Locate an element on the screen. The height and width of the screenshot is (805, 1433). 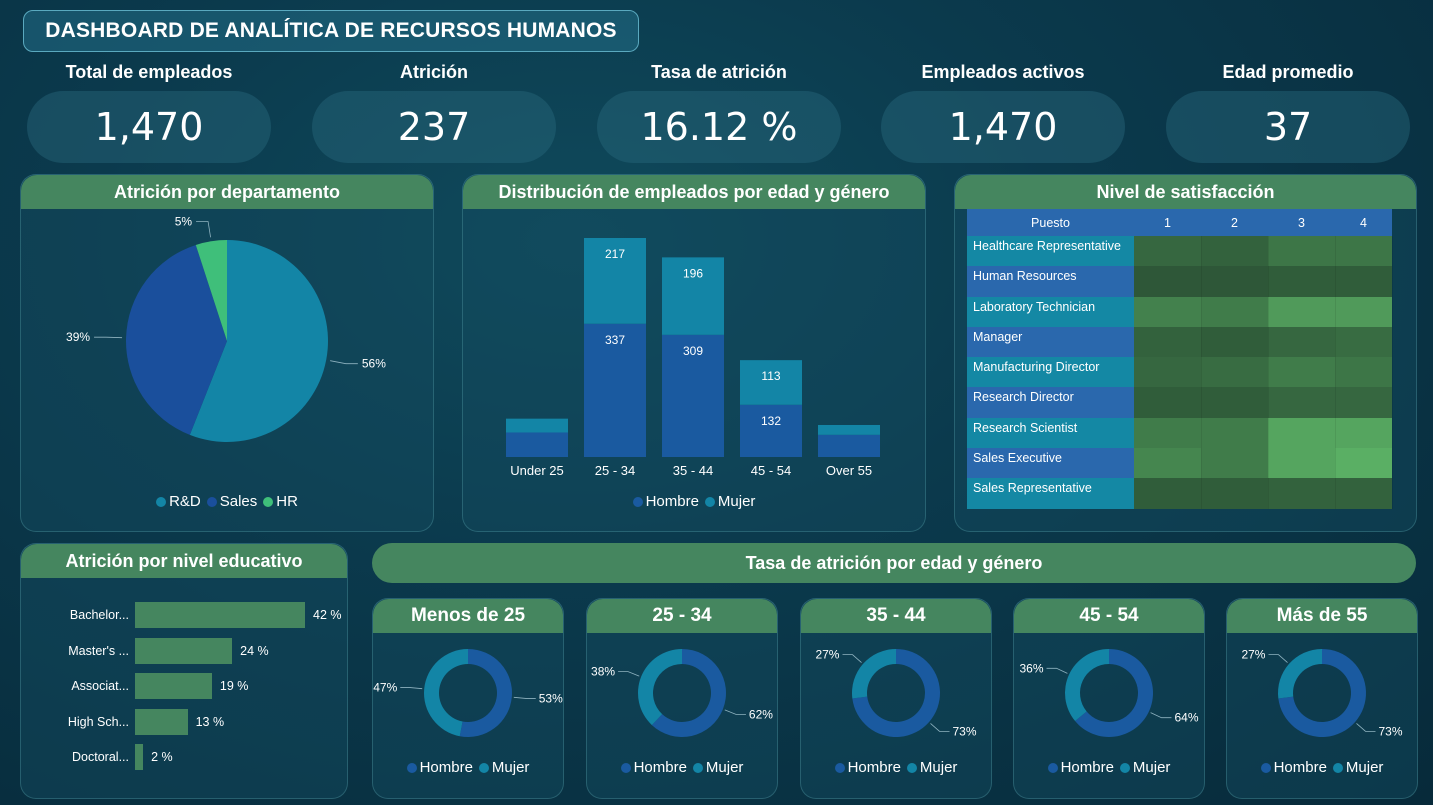
satisfaction-row: Manufacturing Director is located at coordinates (1180, 372).